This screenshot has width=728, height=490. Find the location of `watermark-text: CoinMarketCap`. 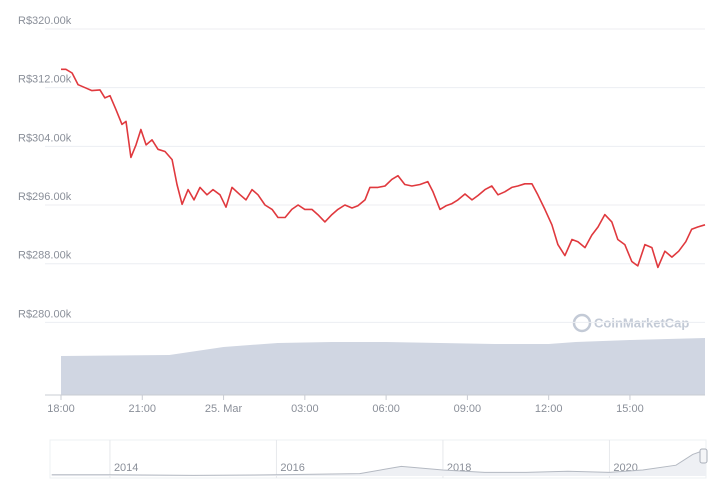

watermark-text: CoinMarketCap is located at coordinates (641, 322).